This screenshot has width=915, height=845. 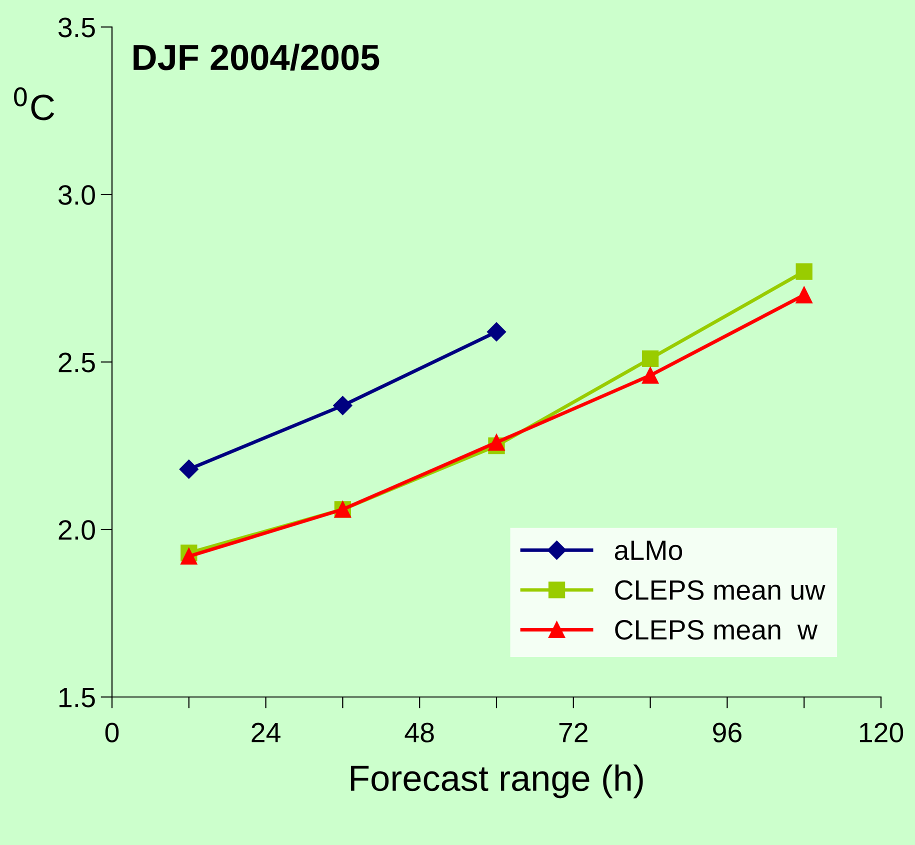 What do you see at coordinates (882, 732) in the screenshot?
I see `x-tick-label: 120` at bounding box center [882, 732].